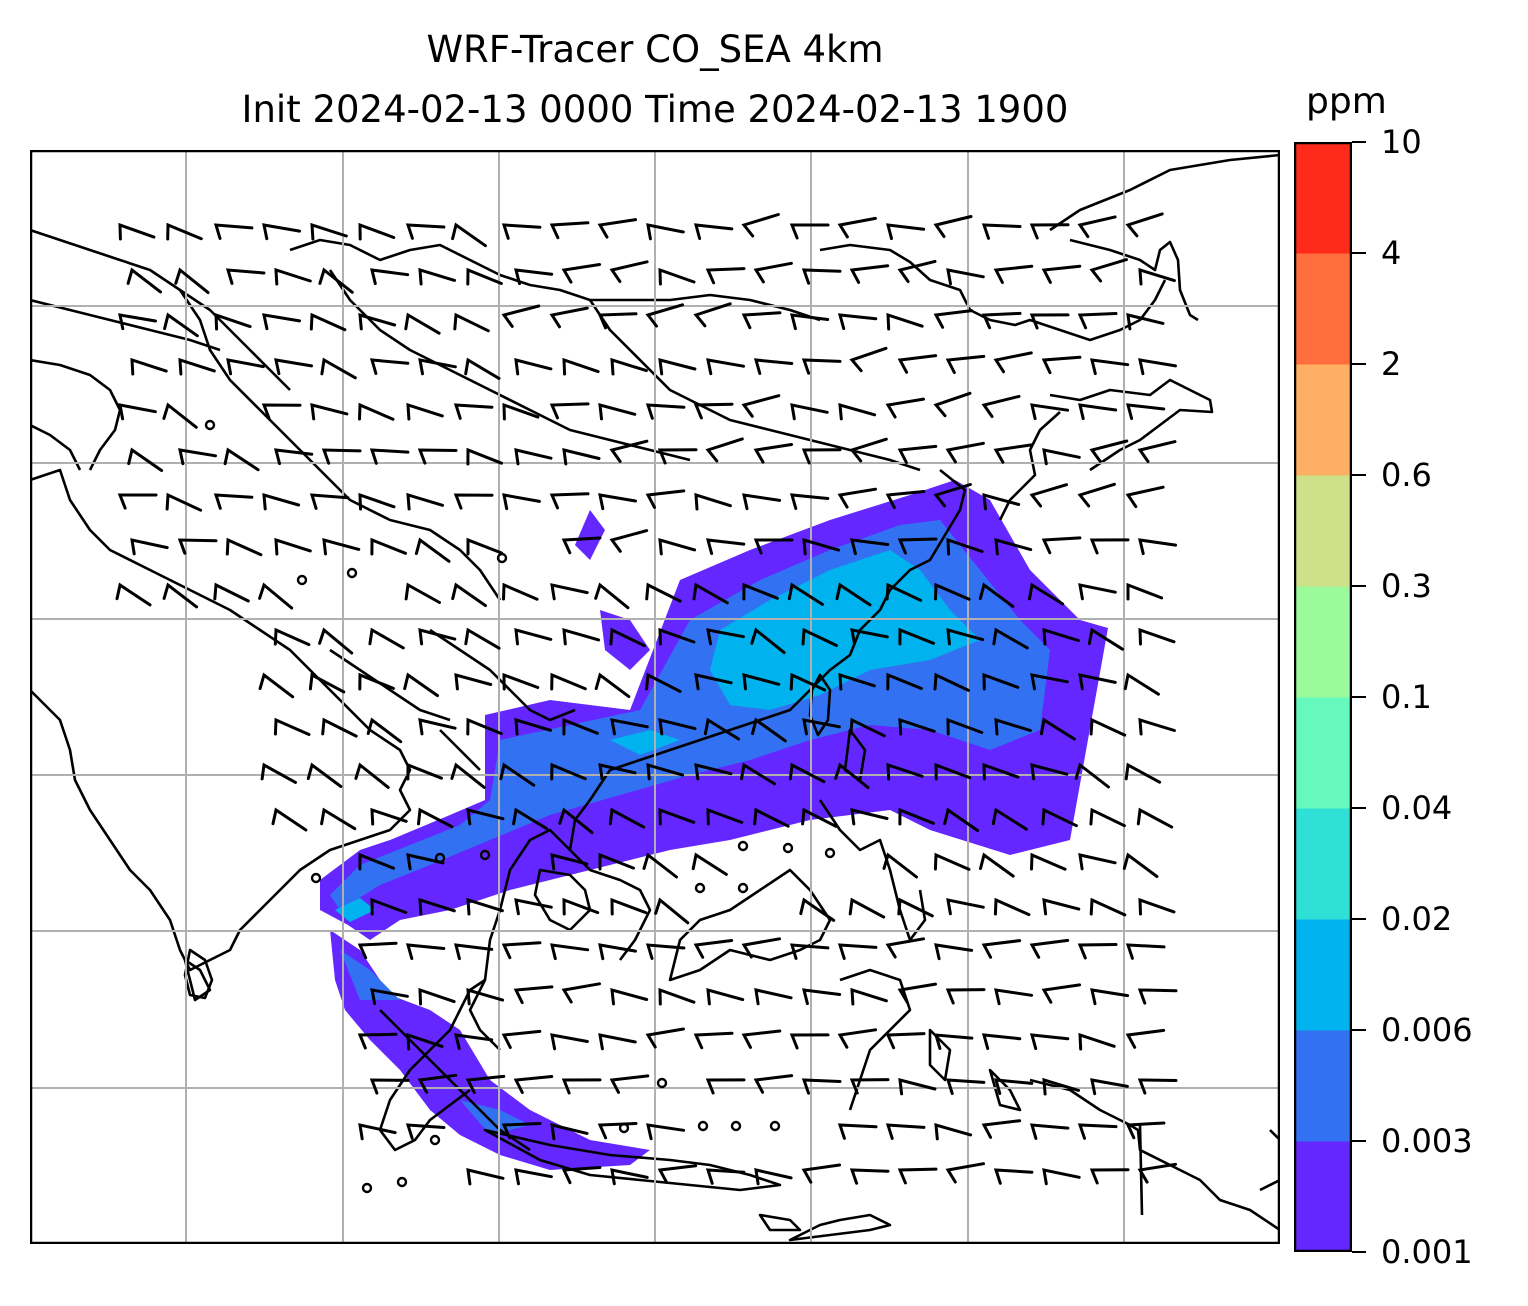 The width and height of the screenshot is (1528, 1306). I want to click on colorbar-tick-label: 0.001, so click(1427, 1252).